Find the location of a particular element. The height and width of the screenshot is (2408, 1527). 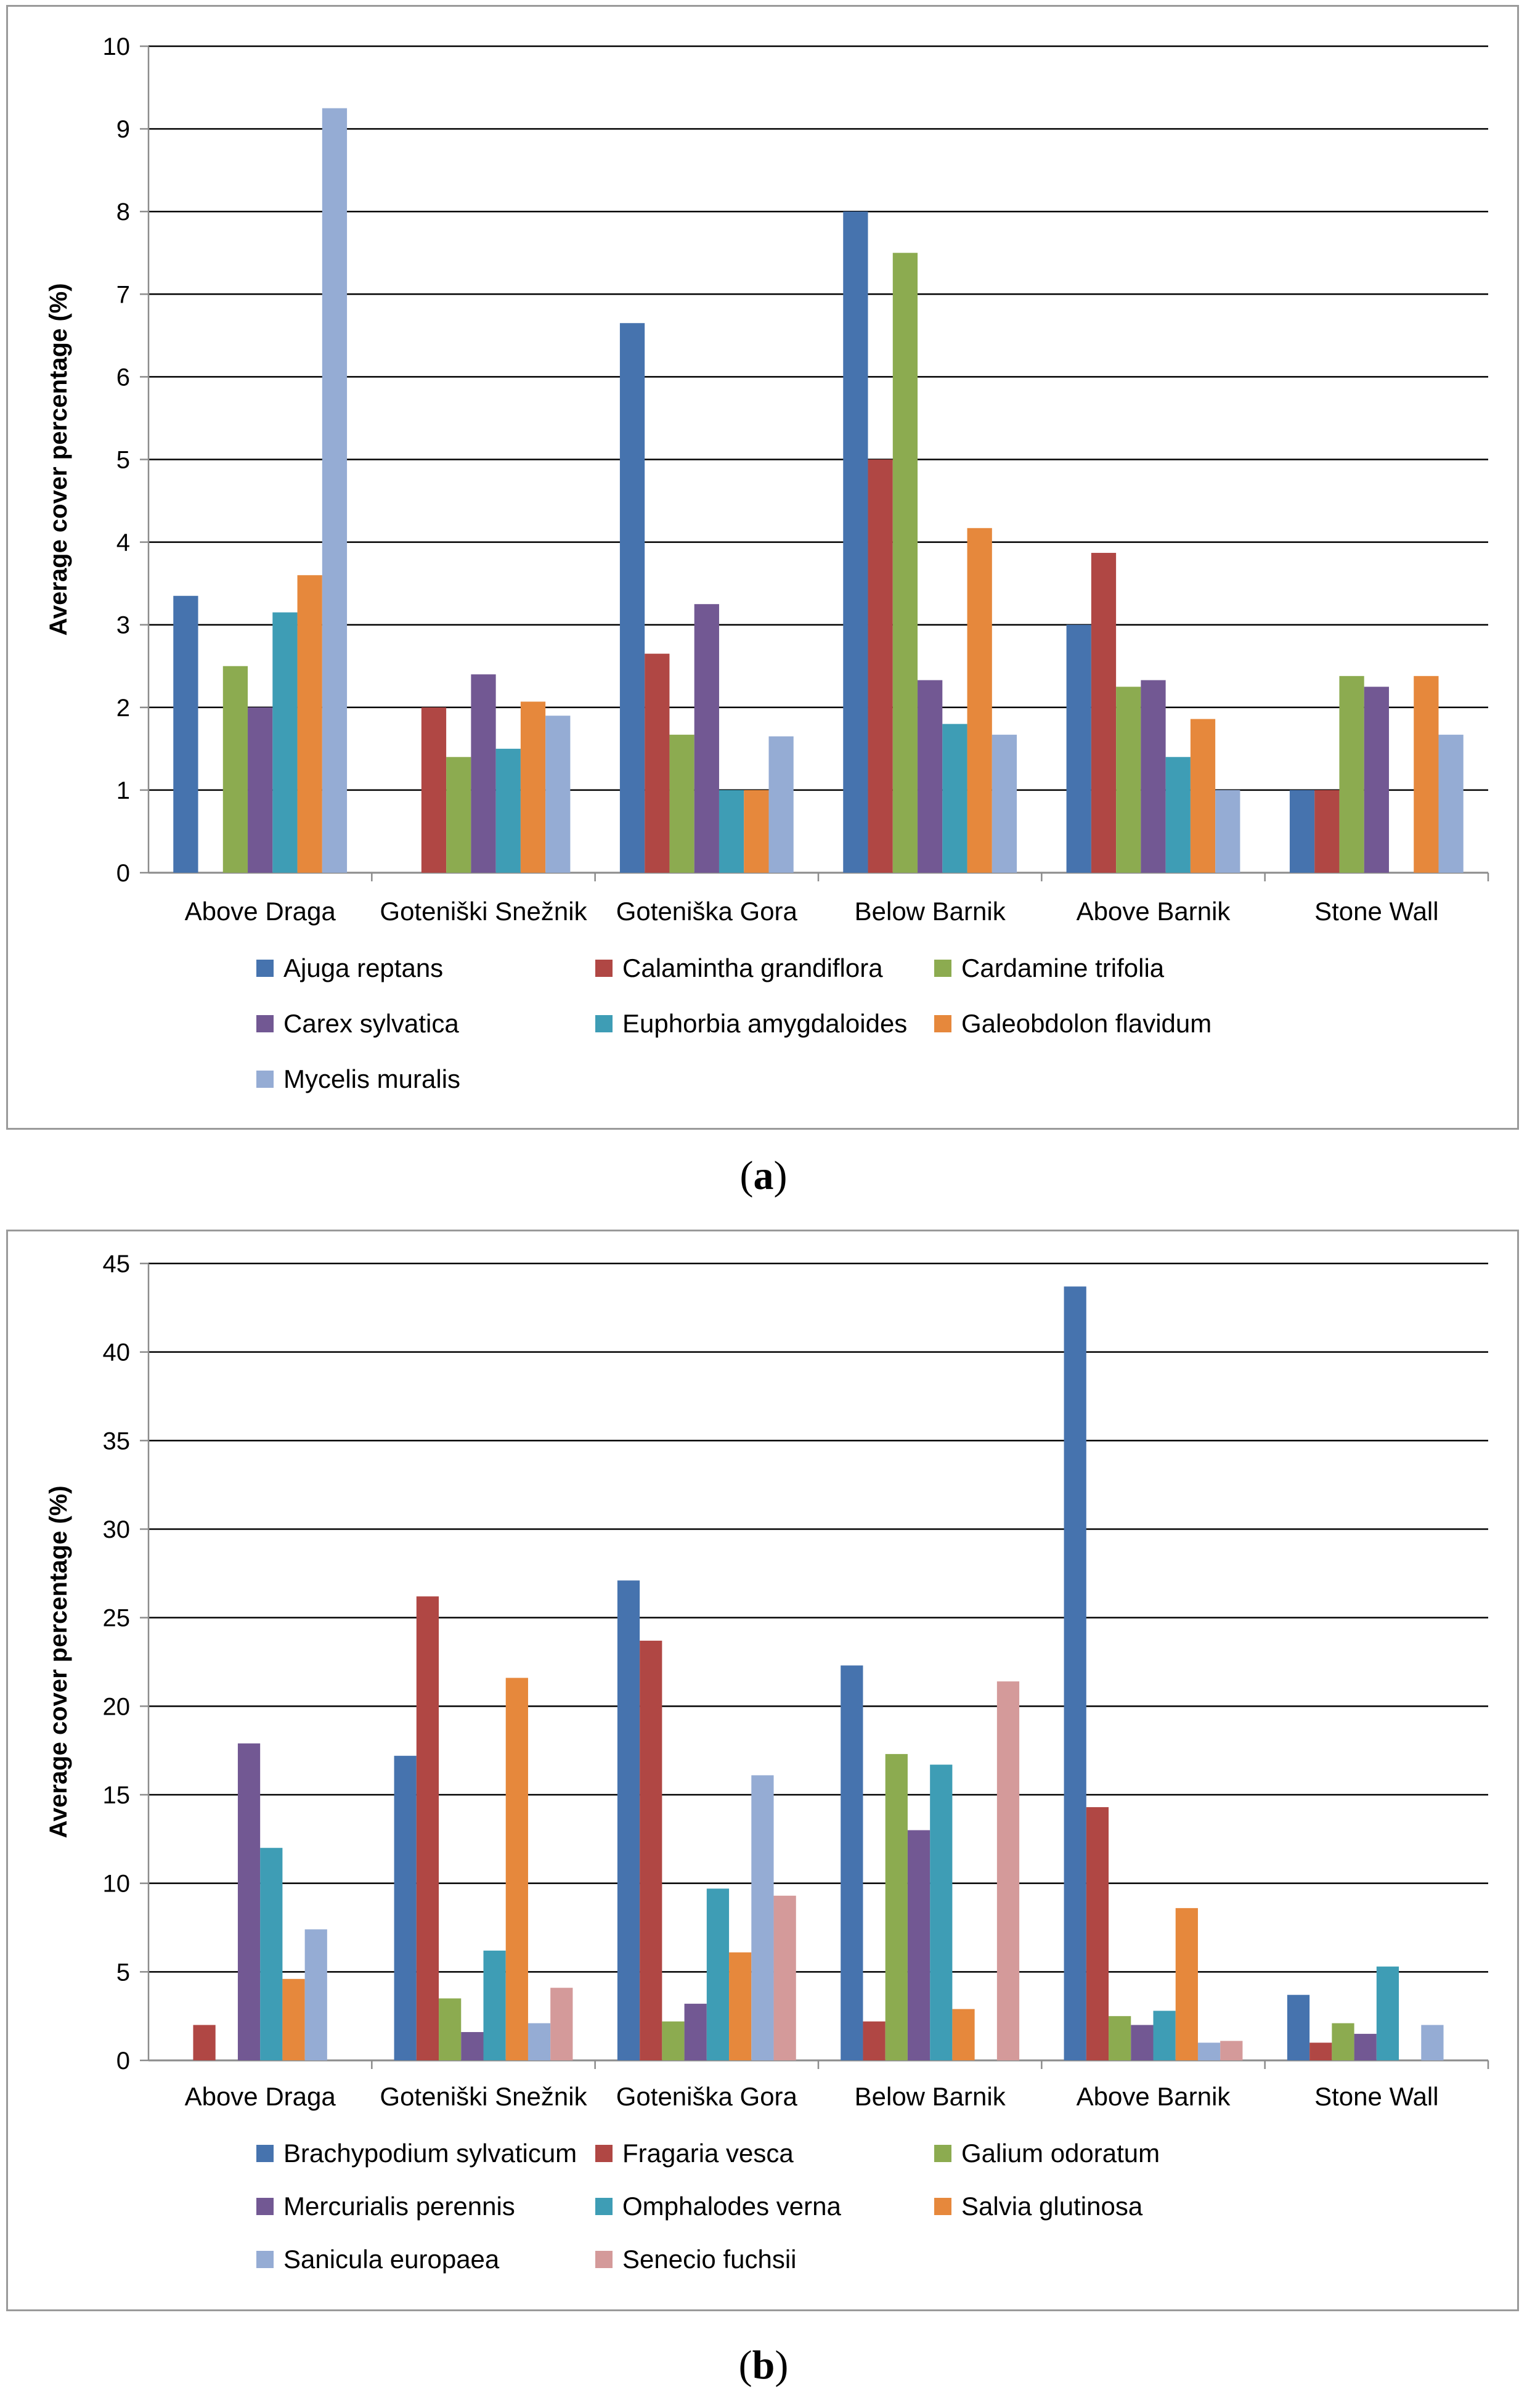

y-tick-label: 10 is located at coordinates (117, 46).